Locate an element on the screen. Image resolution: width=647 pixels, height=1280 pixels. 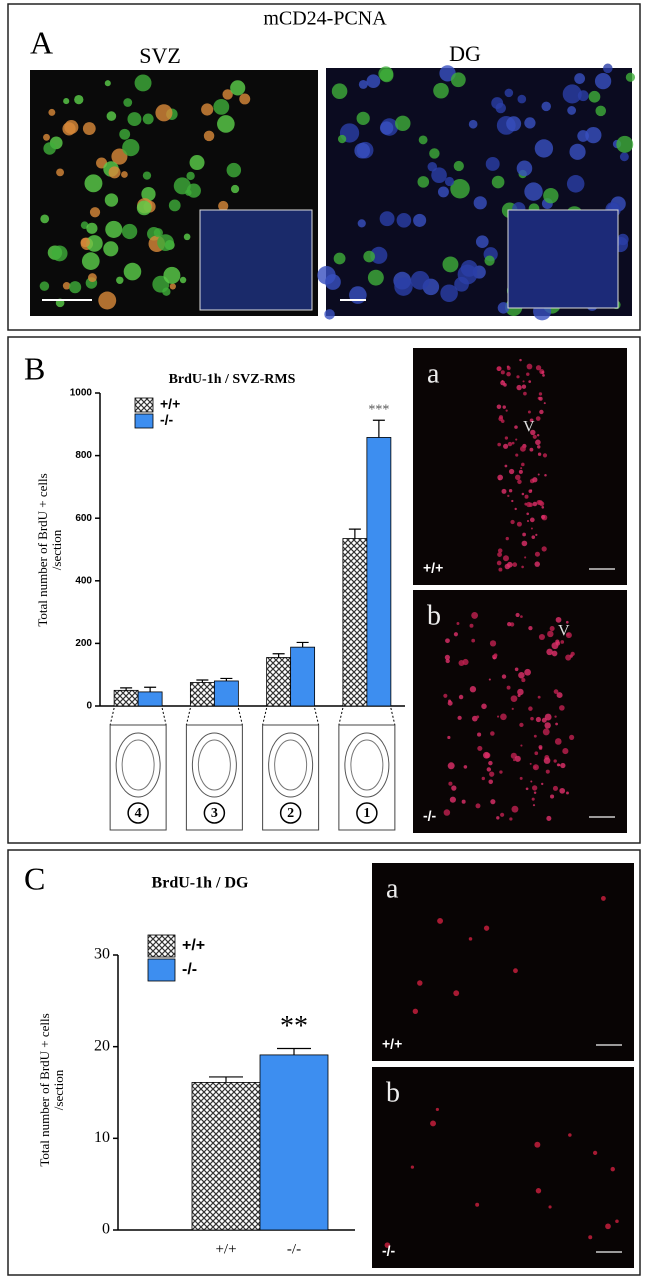
y-axis-label: /section is located at coordinates (56, 549).